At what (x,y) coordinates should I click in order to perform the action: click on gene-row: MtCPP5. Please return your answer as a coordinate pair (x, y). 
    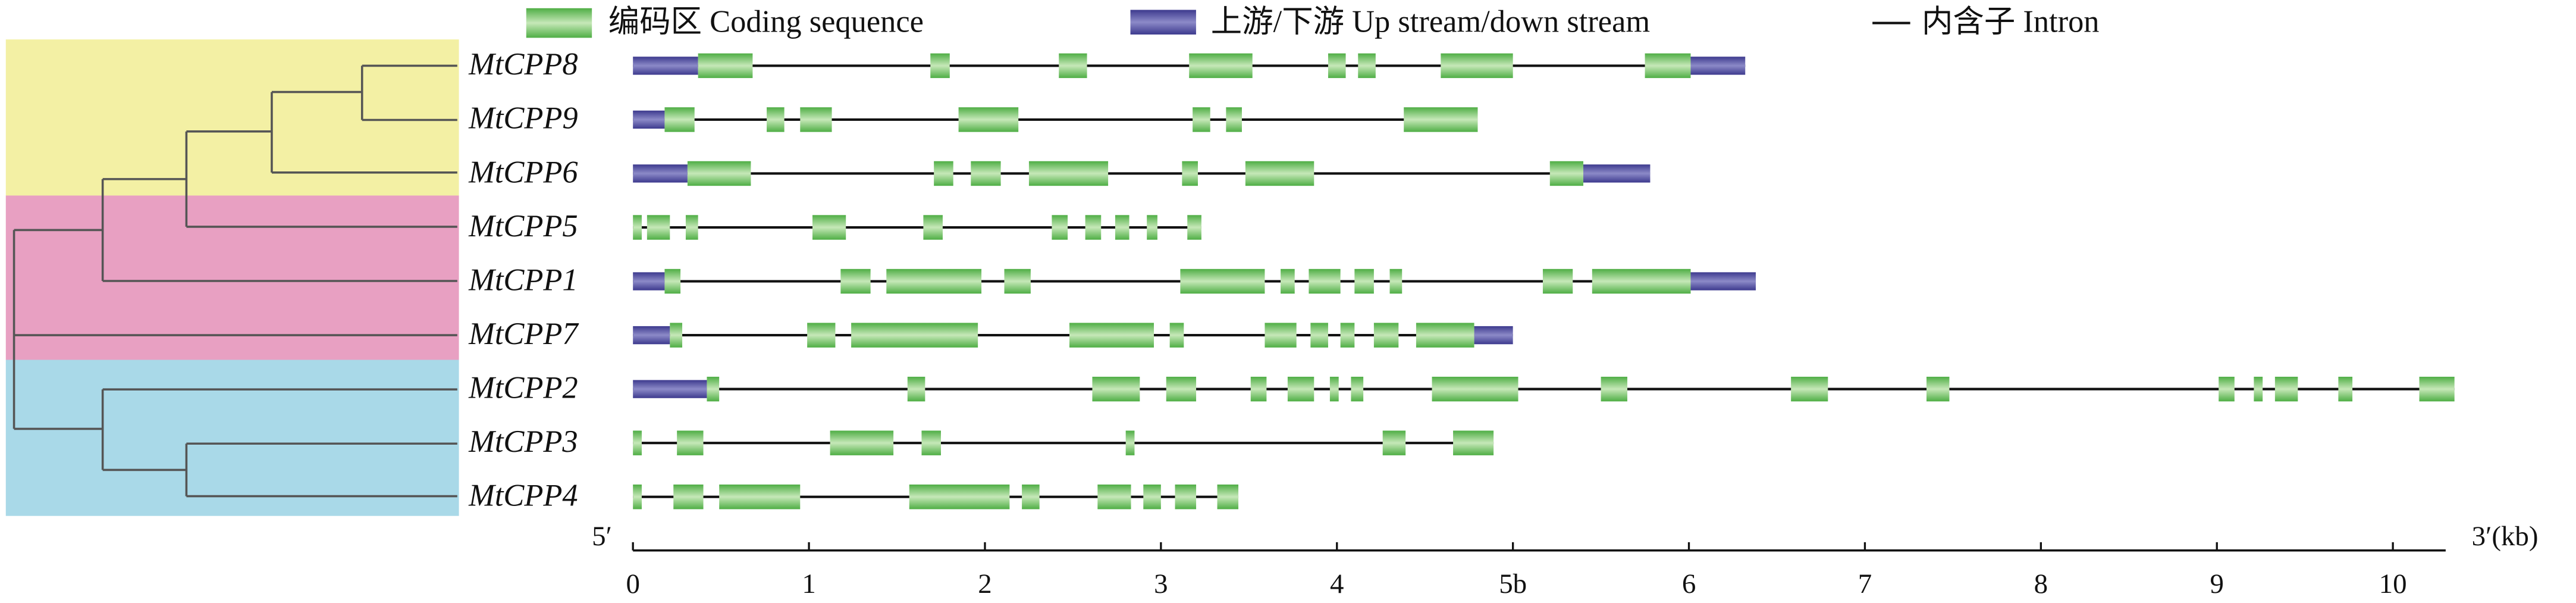
    Looking at the image, I should click on (834, 226).